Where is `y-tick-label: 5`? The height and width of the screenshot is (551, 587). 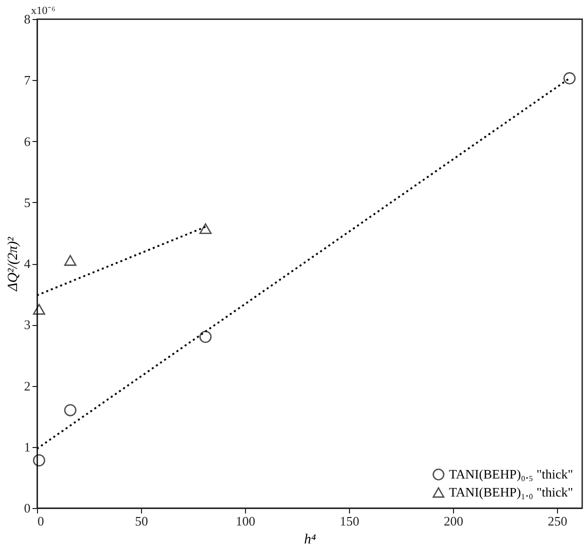 y-tick-label: 5 is located at coordinates (27, 202).